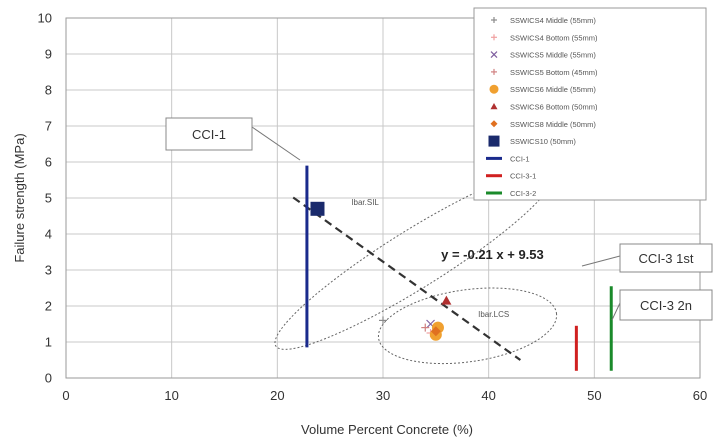 This screenshot has height=441, width=717. Describe the element at coordinates (48, 198) in the screenshot. I see `y-tick-label: 5` at that location.